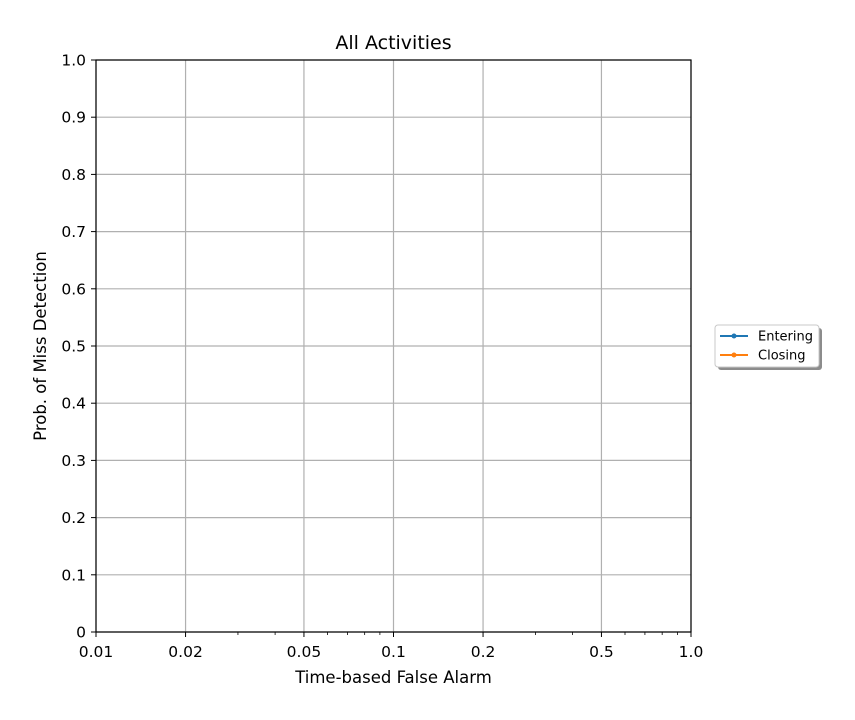 This screenshot has width=855, height=720. I want to click on y-tick-label: 0.3, so click(73, 461).